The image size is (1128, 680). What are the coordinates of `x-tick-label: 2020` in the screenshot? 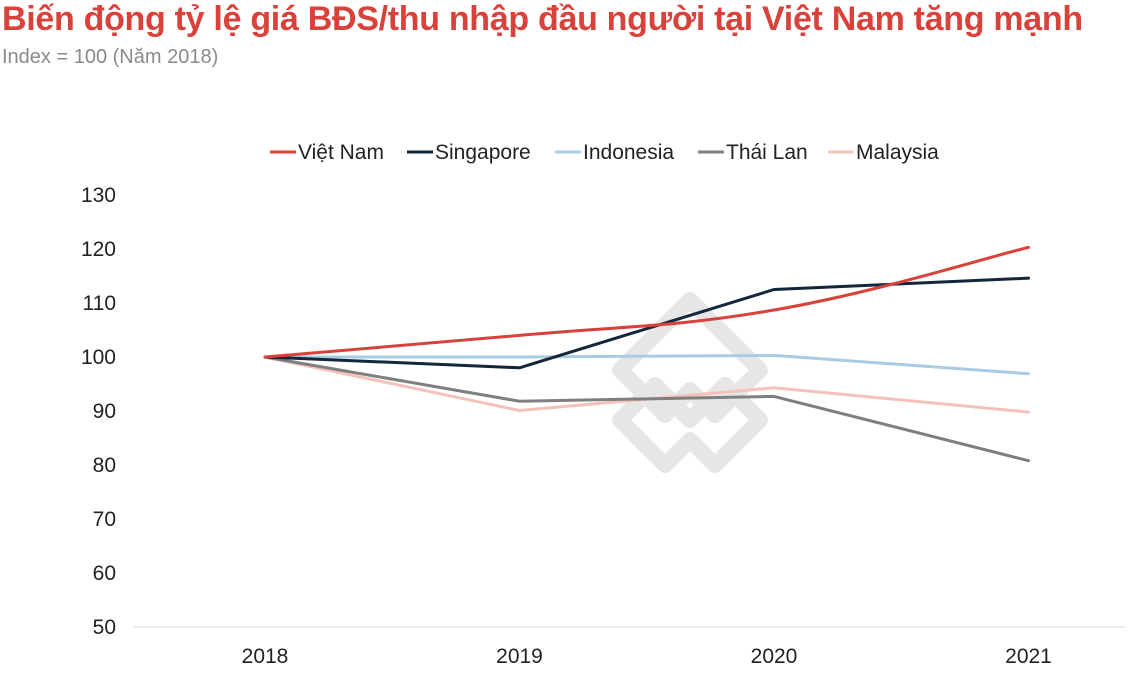 It's located at (774, 656).